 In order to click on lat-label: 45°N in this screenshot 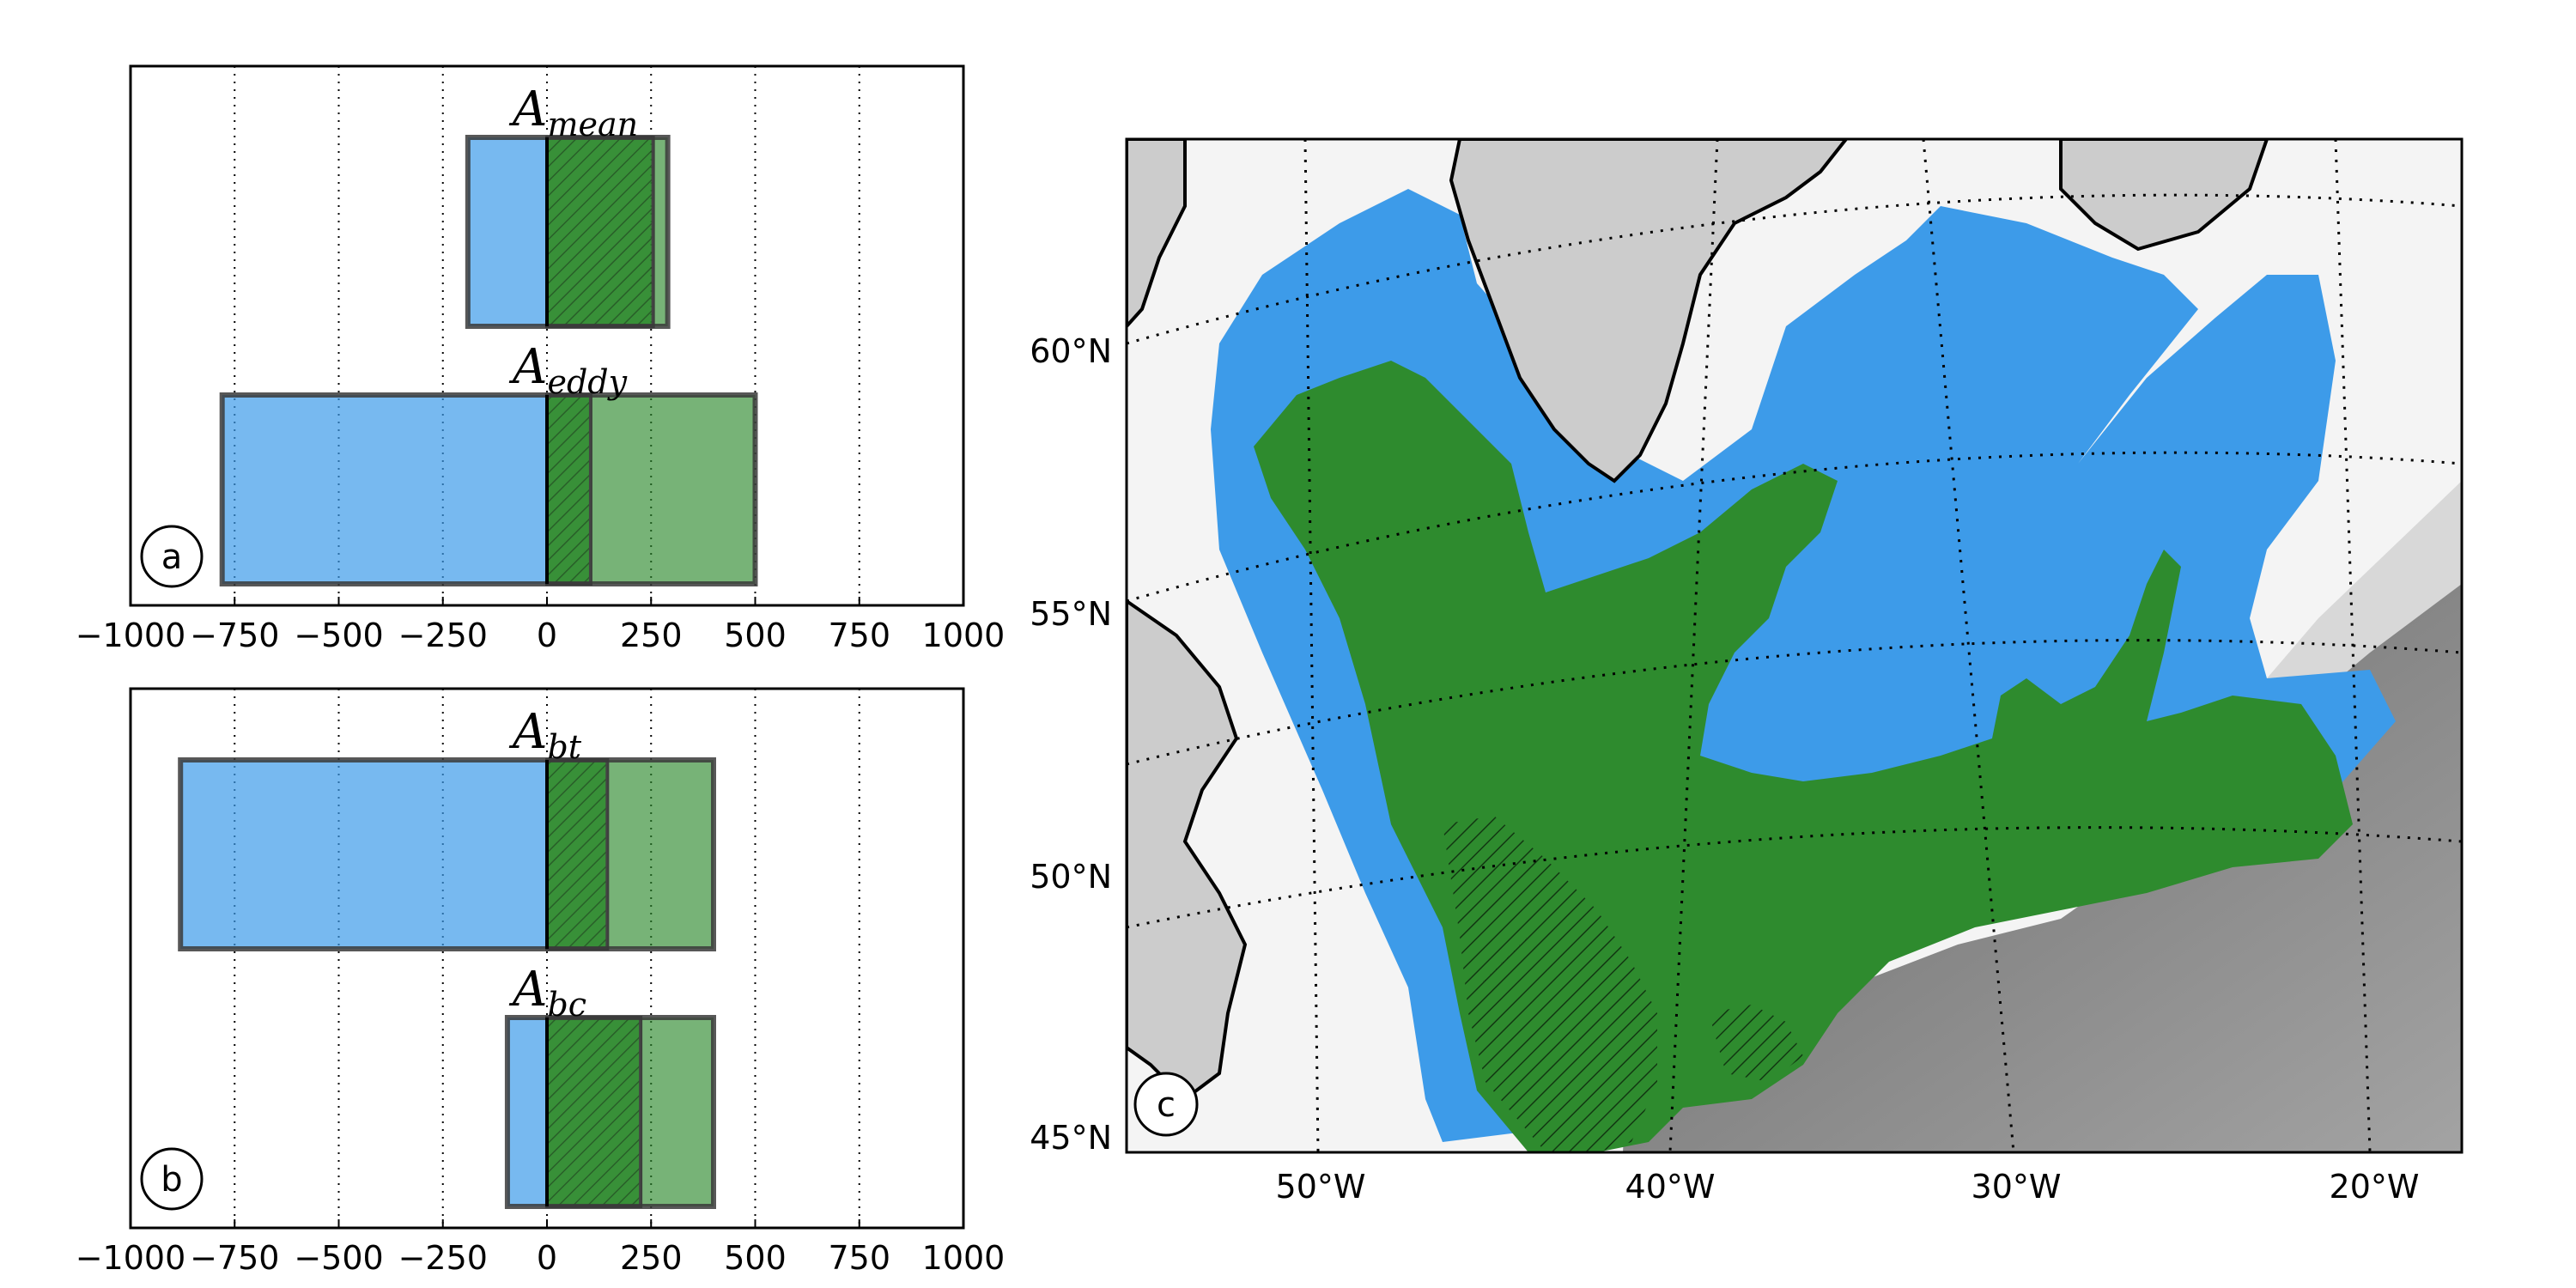, I will do `click(1071, 1138)`.